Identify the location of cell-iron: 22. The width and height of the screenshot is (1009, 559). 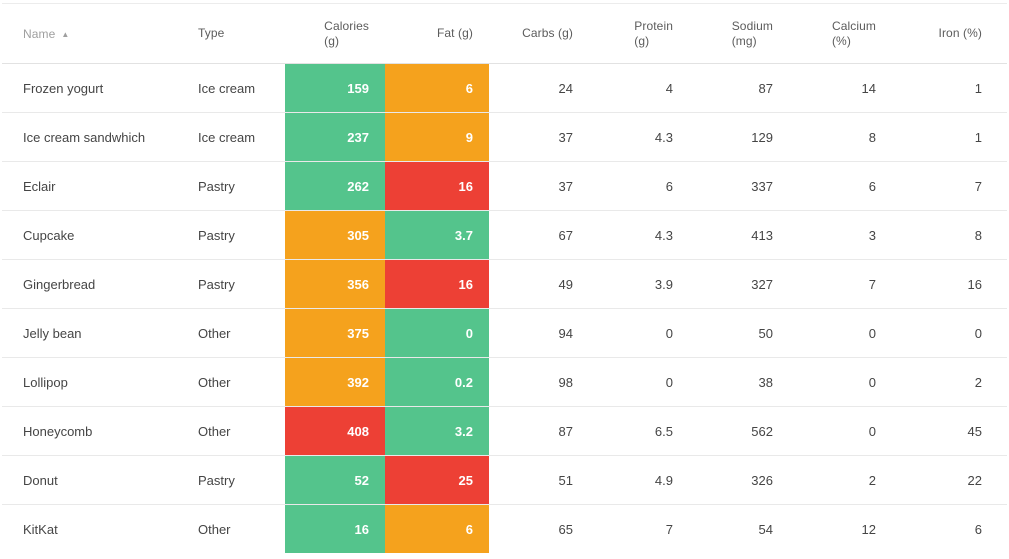
(949, 480).